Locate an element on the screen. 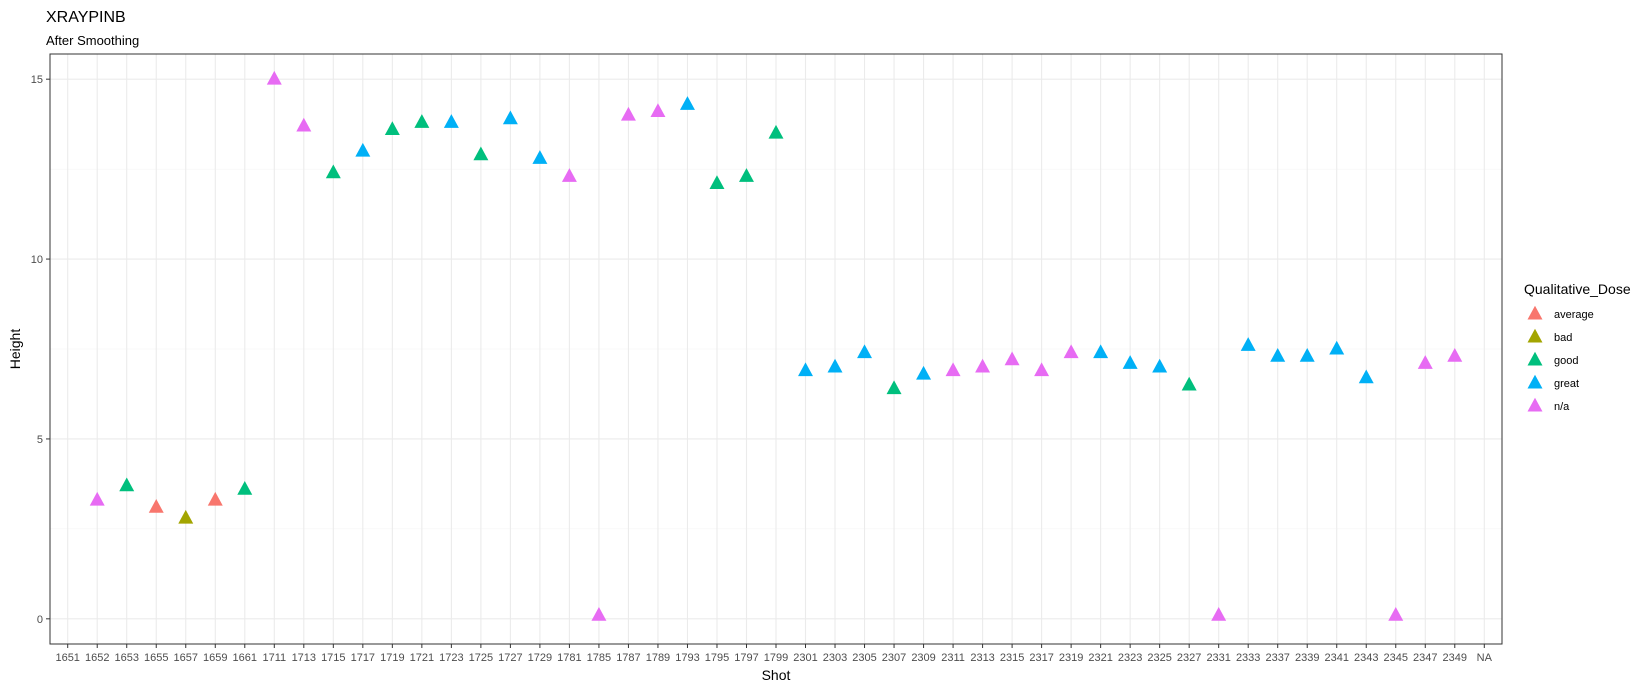 This screenshot has height=691, width=1645. x-tick-label: 1657 is located at coordinates (186, 658).